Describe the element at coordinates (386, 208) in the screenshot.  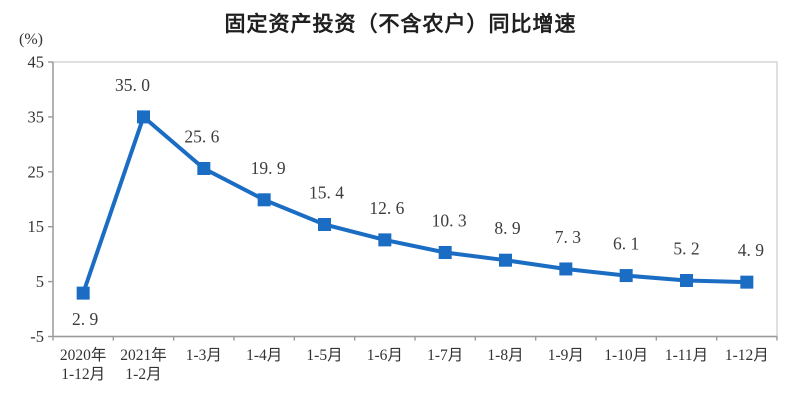
I see `data-point-label: 12. 6` at that location.